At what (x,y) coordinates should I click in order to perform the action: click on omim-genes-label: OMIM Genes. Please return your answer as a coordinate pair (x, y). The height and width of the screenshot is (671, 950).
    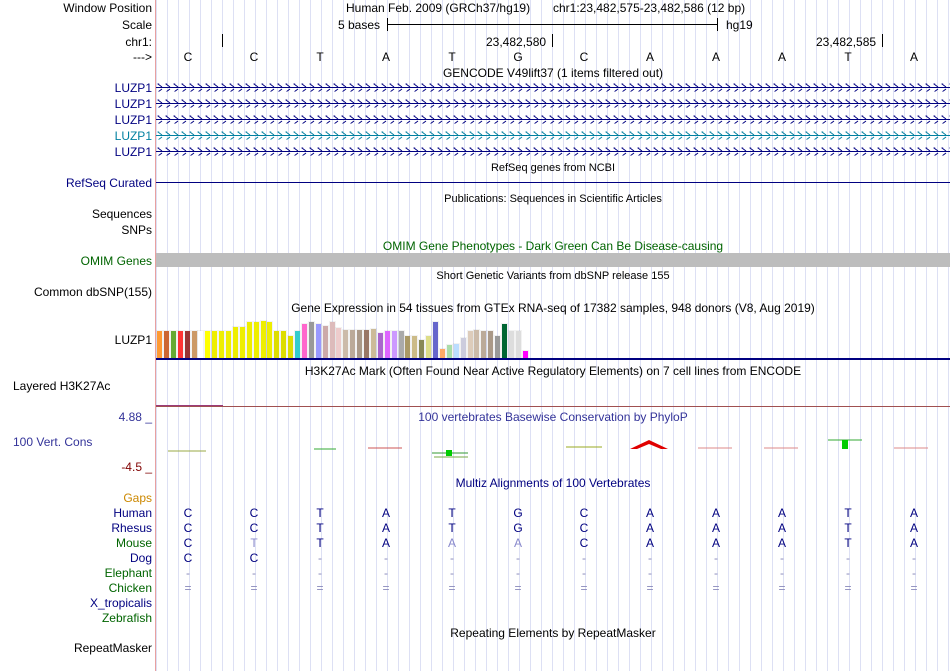
    Looking at the image, I should click on (116, 261).